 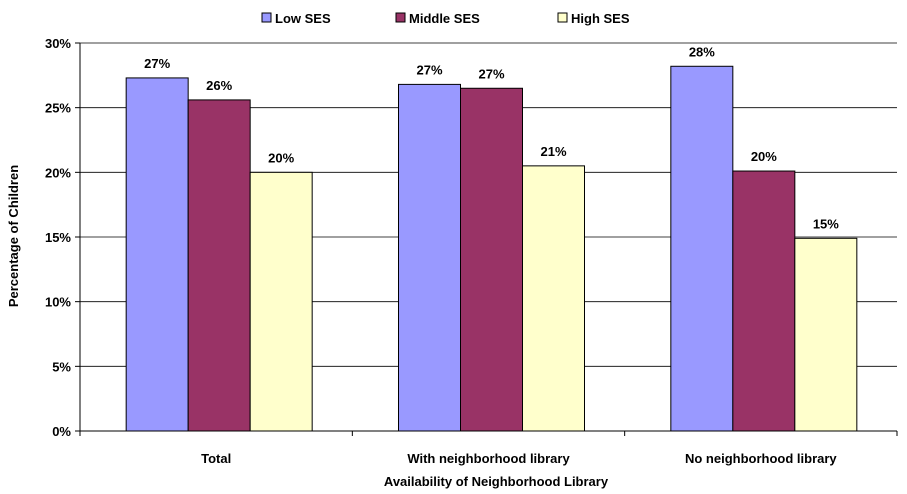 I want to click on bar-high-ses-total, so click(x=281, y=301).